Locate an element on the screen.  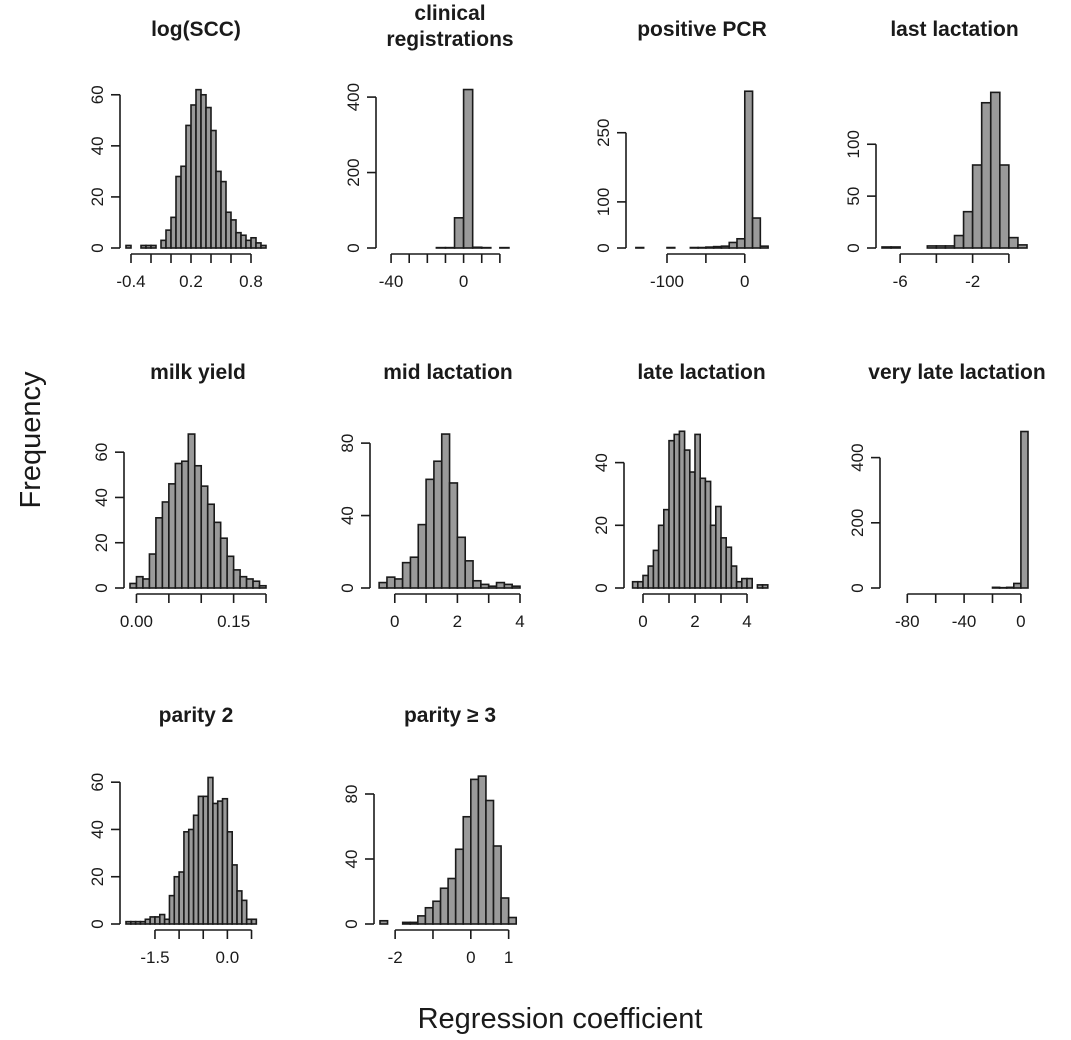
x-tick-label: -2 is located at coordinates (395, 957).